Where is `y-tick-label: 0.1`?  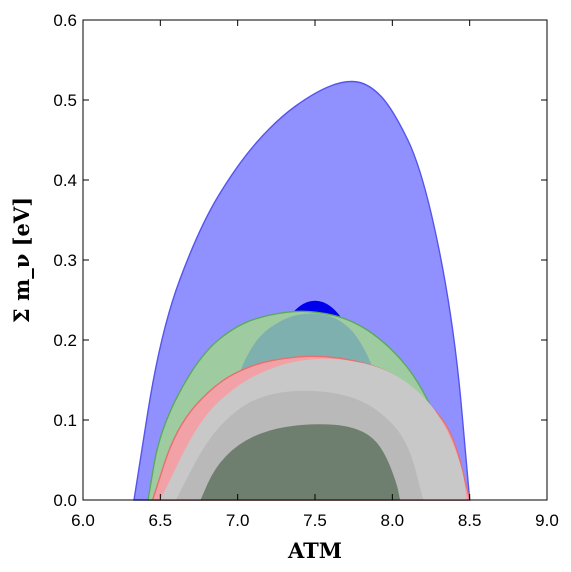
y-tick-label: 0.1 is located at coordinates (65, 420).